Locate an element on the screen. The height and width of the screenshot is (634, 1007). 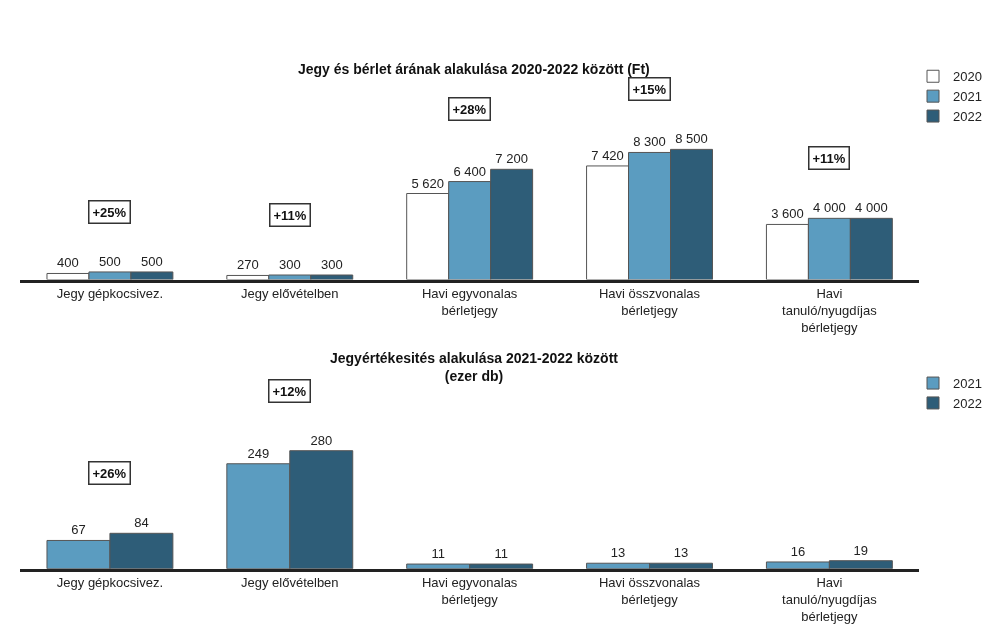
chart-subtitle: (ezer db) is located at coordinates (474, 376).